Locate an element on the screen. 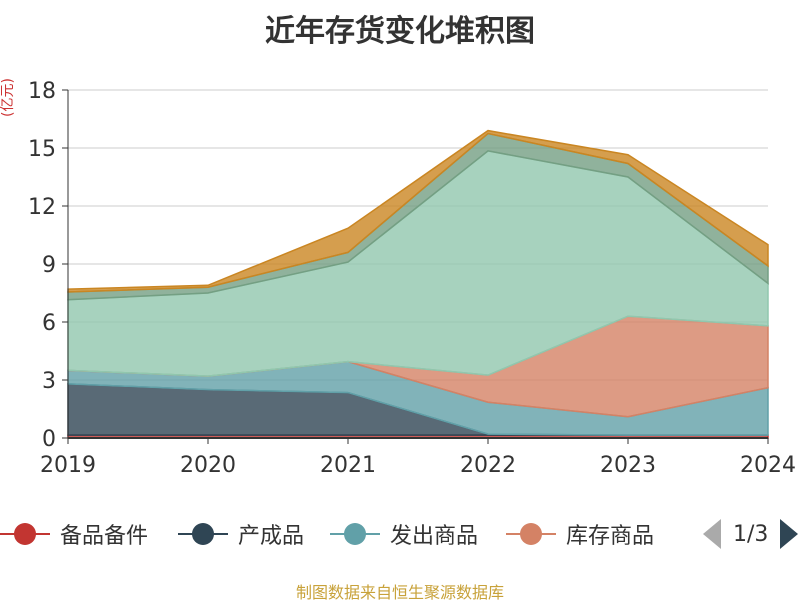  y-tick-label: 18 is located at coordinates (42, 91).